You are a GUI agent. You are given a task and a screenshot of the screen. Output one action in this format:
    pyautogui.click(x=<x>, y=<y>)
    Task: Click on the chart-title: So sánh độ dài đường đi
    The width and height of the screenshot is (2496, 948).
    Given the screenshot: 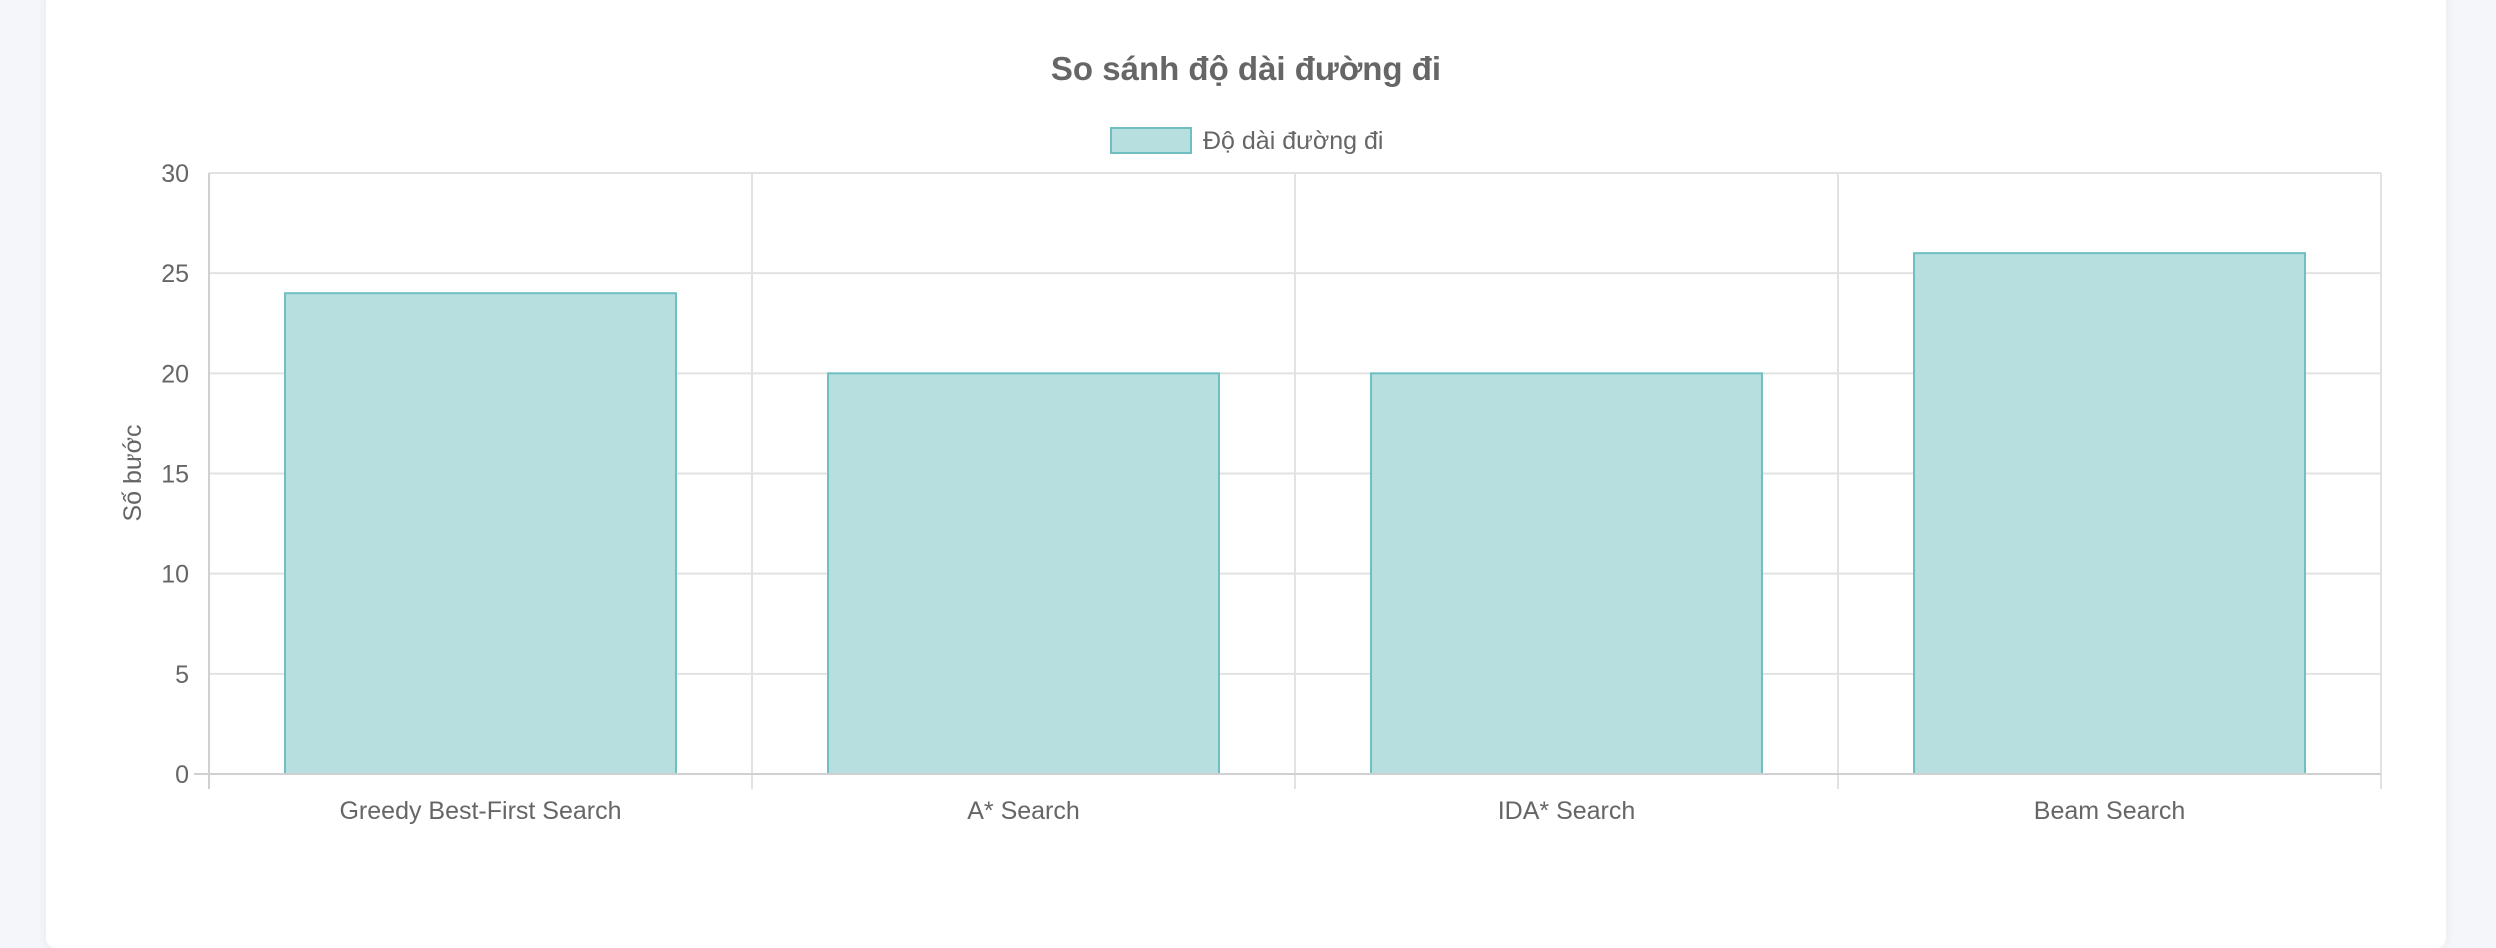 What is the action you would take?
    pyautogui.click(x=1246, y=68)
    